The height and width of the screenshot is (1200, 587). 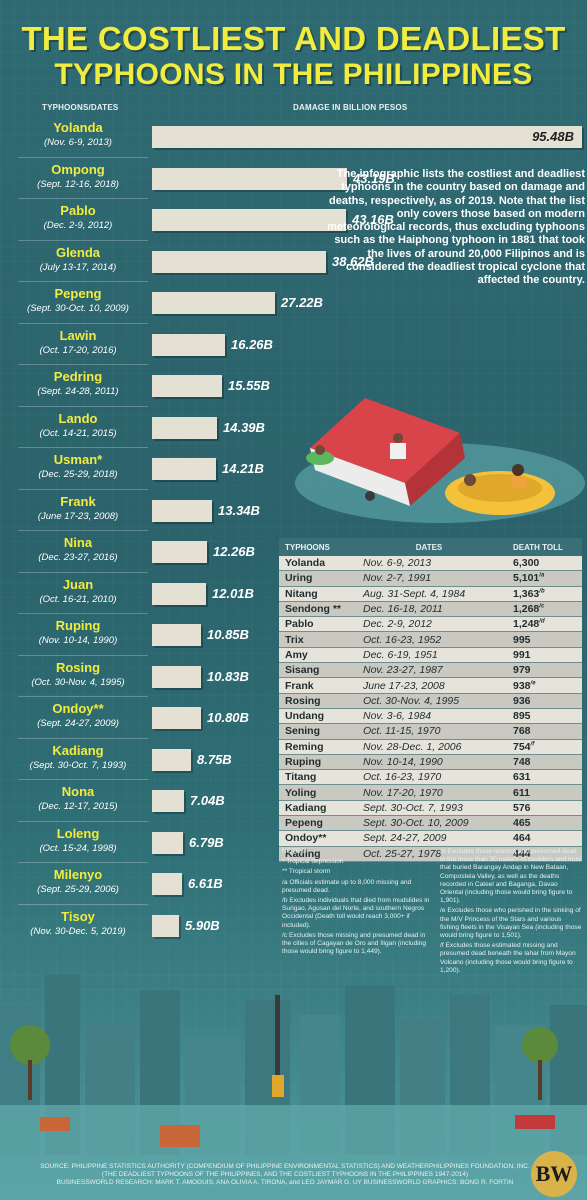 I want to click on table-cell-dates: Dec. 16-18, 2011, so click(x=403, y=609).